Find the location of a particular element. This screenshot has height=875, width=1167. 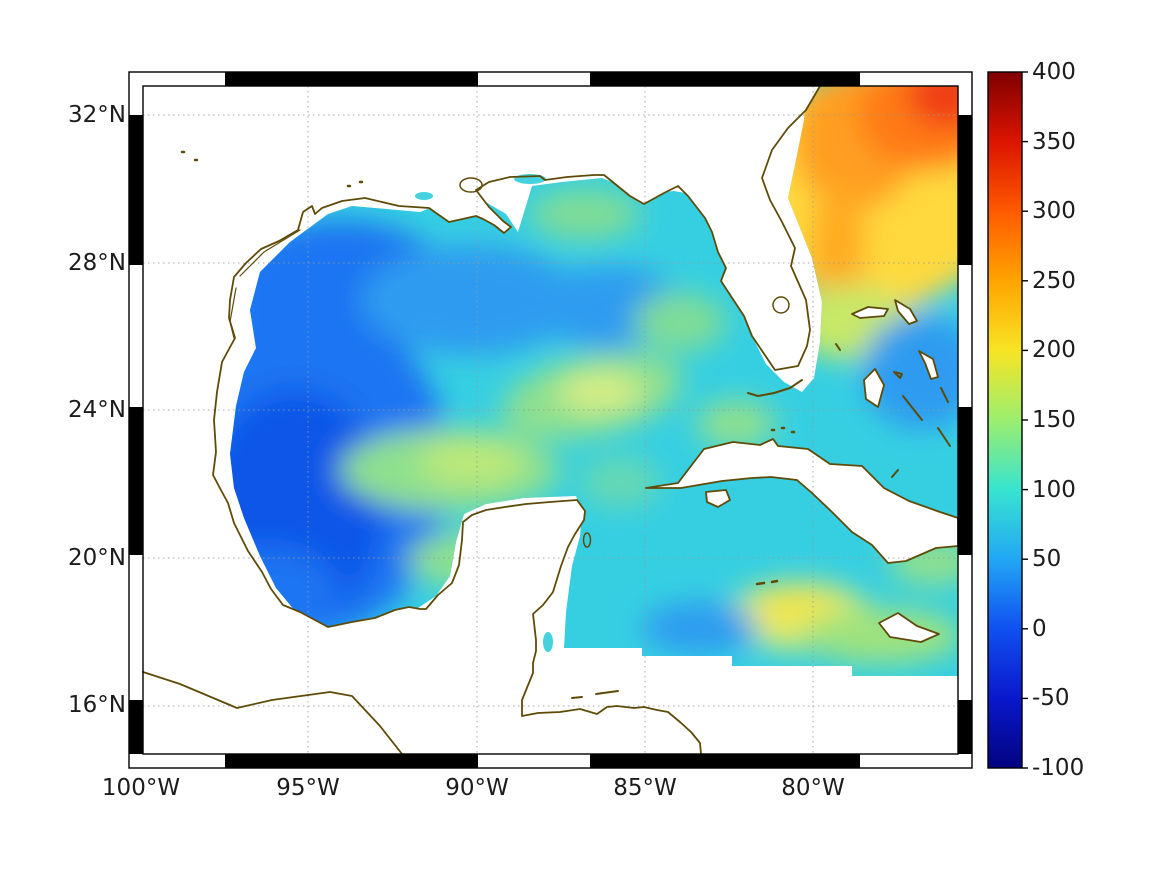

colorbar-tick-label: 300 is located at coordinates (1054, 211).